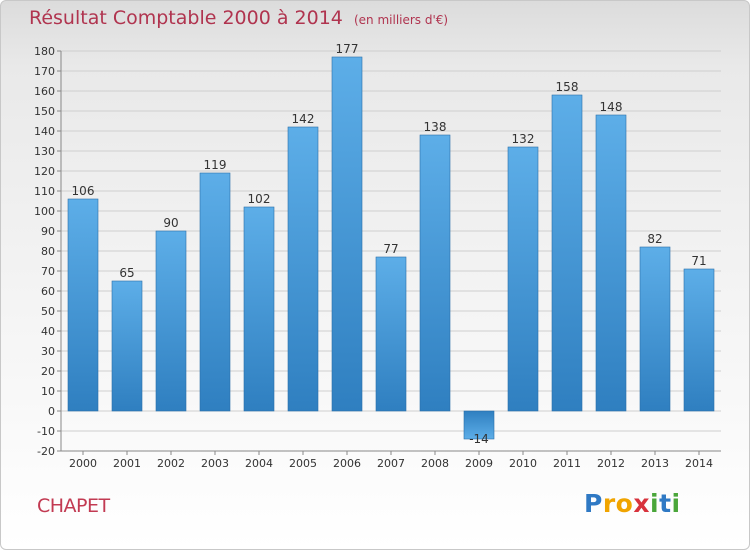  Describe the element at coordinates (44, 211) in the screenshot. I see `y-tick-label: 100` at that location.